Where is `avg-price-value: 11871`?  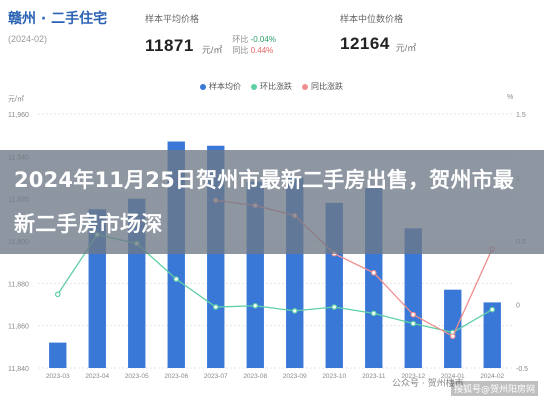 avg-price-value: 11871 is located at coordinates (169, 45).